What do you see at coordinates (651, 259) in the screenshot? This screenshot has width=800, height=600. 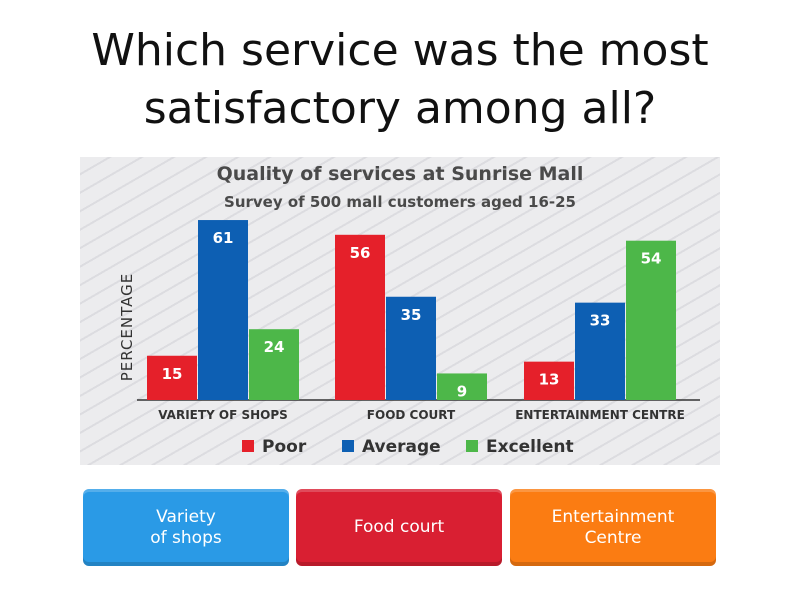 I see `data-label: 54` at bounding box center [651, 259].